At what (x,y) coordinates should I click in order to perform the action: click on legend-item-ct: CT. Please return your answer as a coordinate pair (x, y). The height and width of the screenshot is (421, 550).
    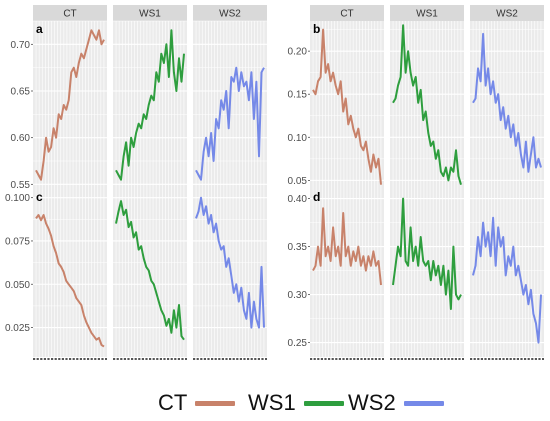
    Looking at the image, I should click on (197, 403).